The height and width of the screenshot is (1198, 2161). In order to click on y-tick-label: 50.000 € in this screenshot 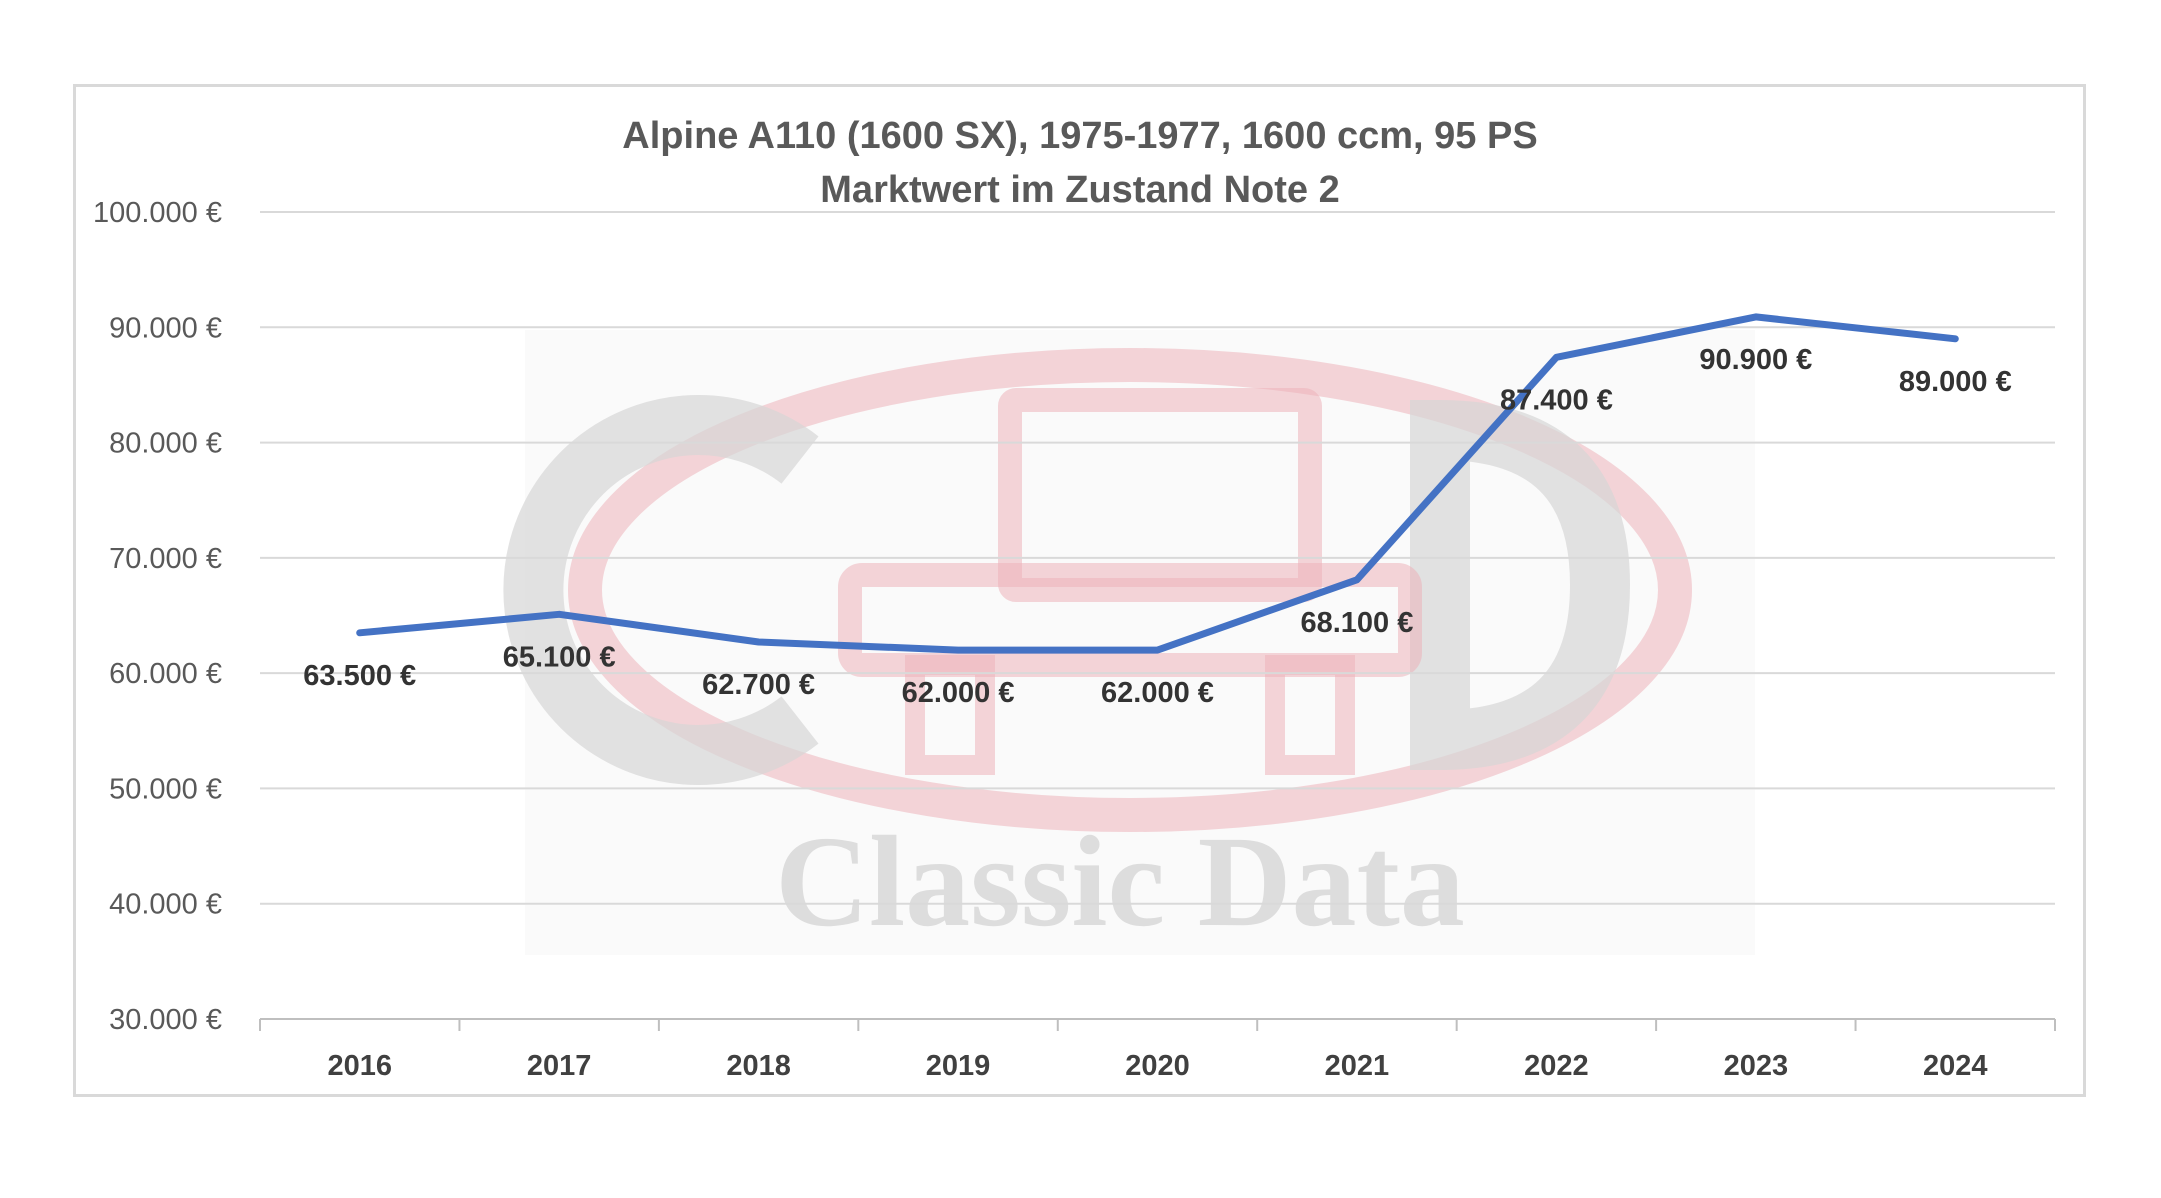, I will do `click(165, 789)`.